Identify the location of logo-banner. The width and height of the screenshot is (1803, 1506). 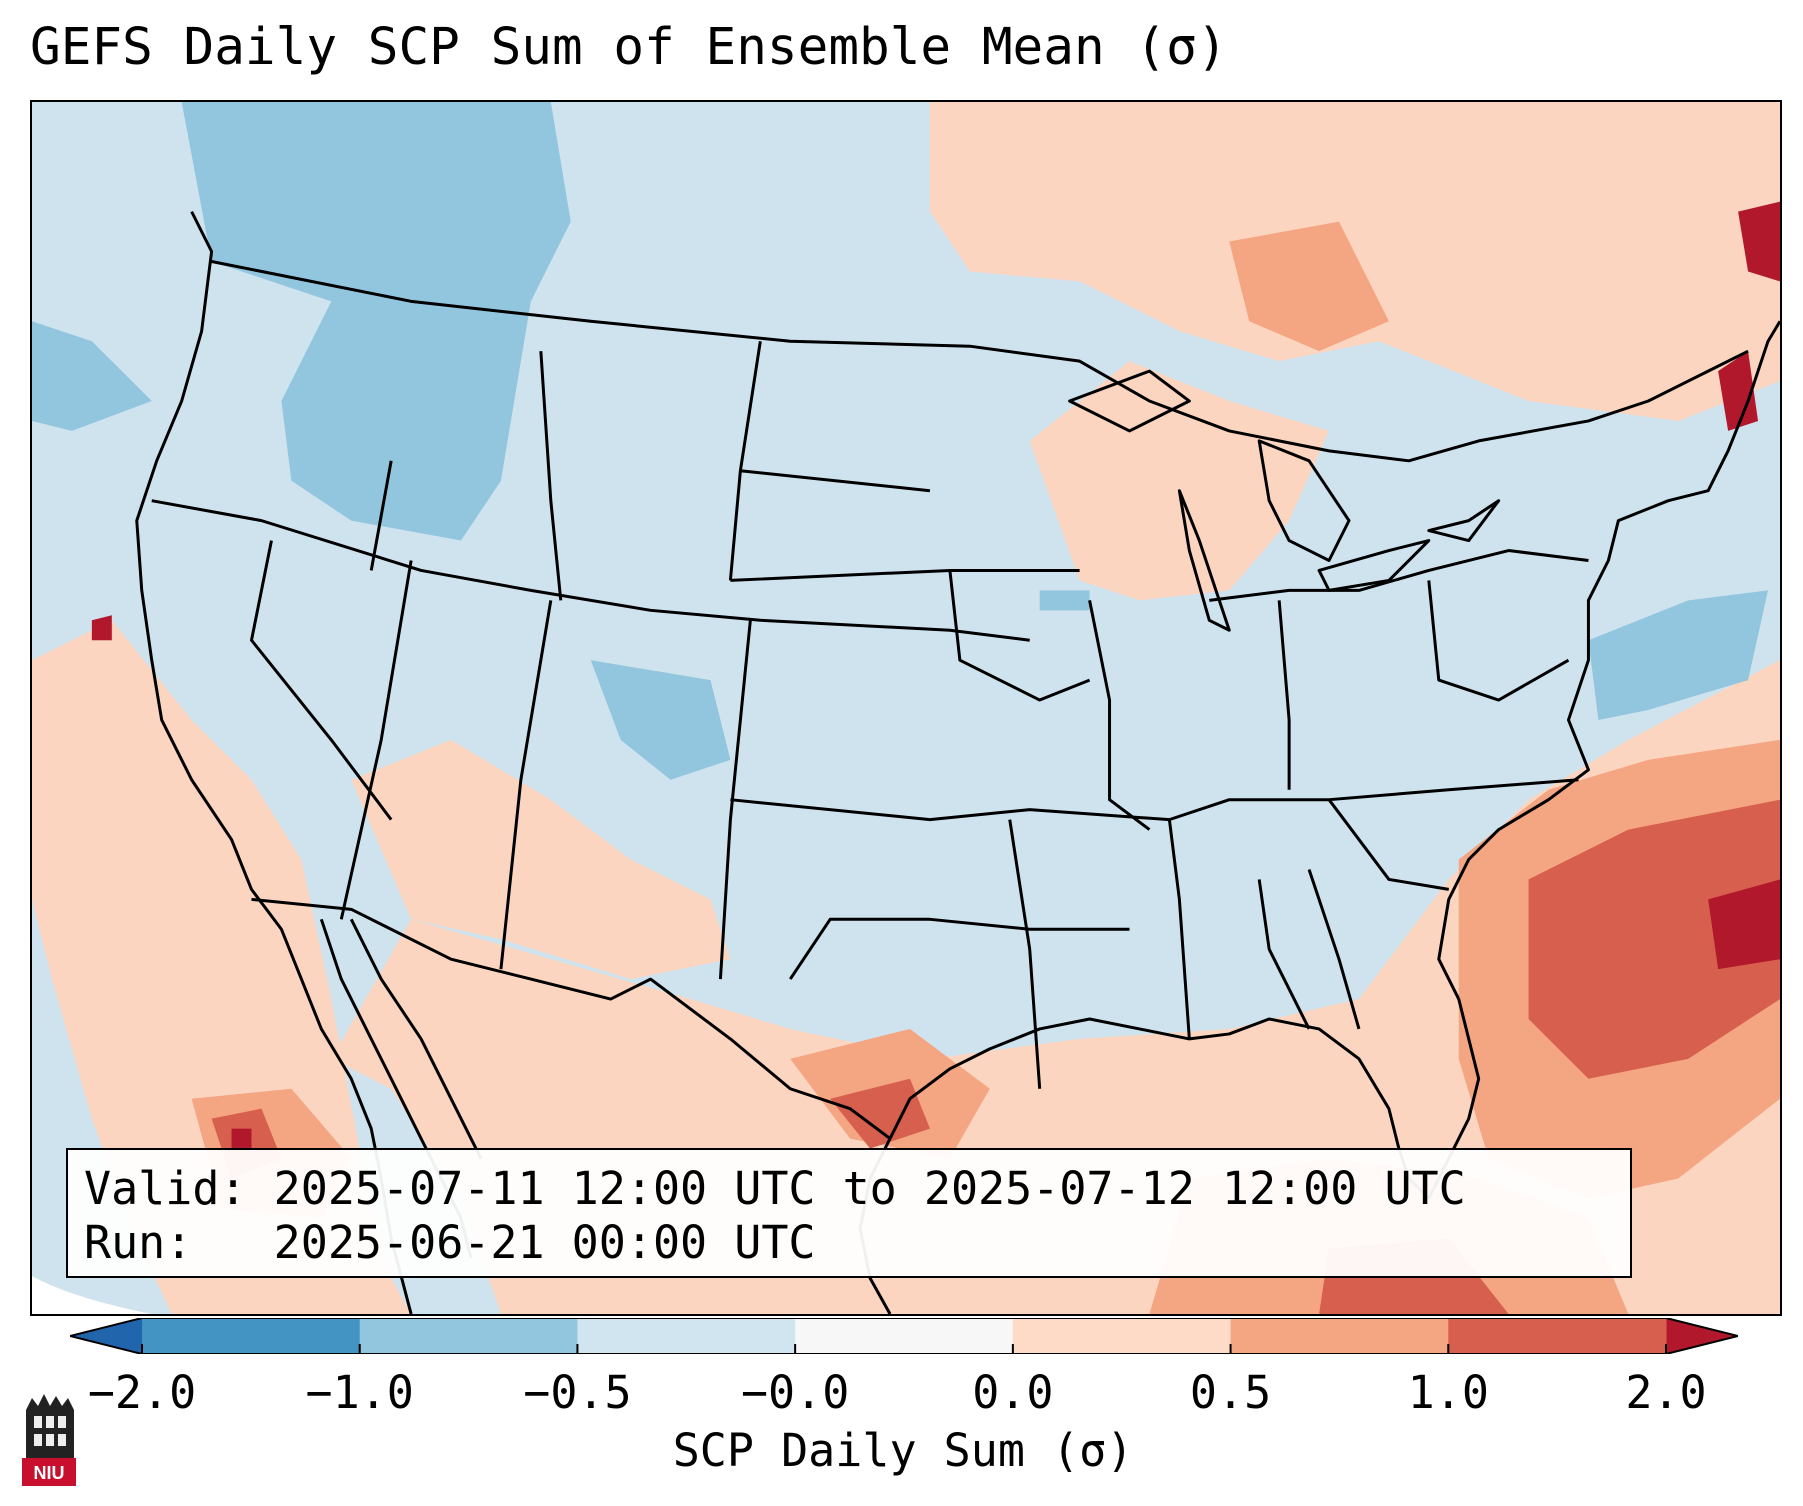
(49, 1472).